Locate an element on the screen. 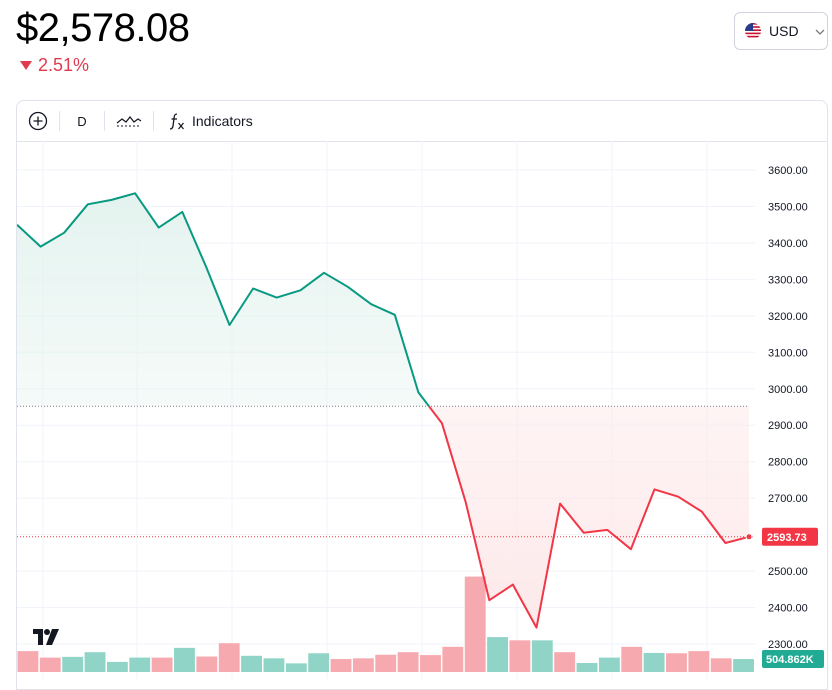  currency-selector: USD is located at coordinates (781, 31).